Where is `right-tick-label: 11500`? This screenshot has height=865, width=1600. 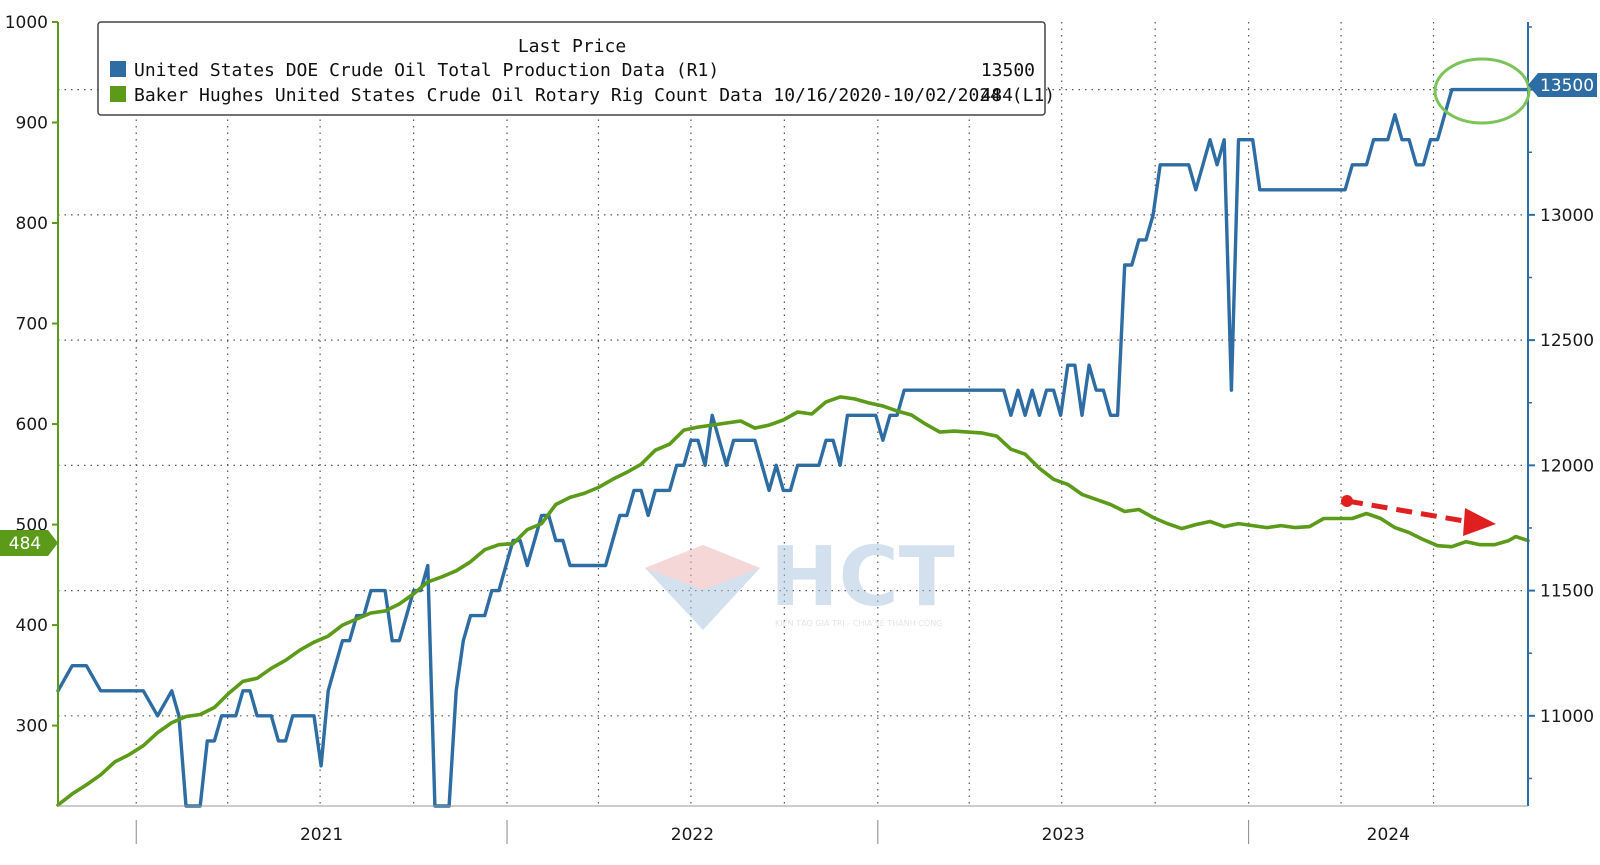 right-tick-label: 11500 is located at coordinates (1567, 592).